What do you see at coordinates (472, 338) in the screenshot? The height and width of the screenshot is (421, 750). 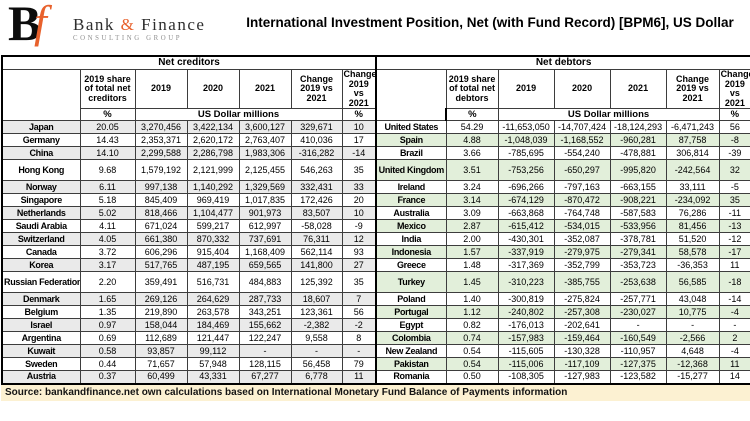 I see `debtors-share-cell: 0.74` at bounding box center [472, 338].